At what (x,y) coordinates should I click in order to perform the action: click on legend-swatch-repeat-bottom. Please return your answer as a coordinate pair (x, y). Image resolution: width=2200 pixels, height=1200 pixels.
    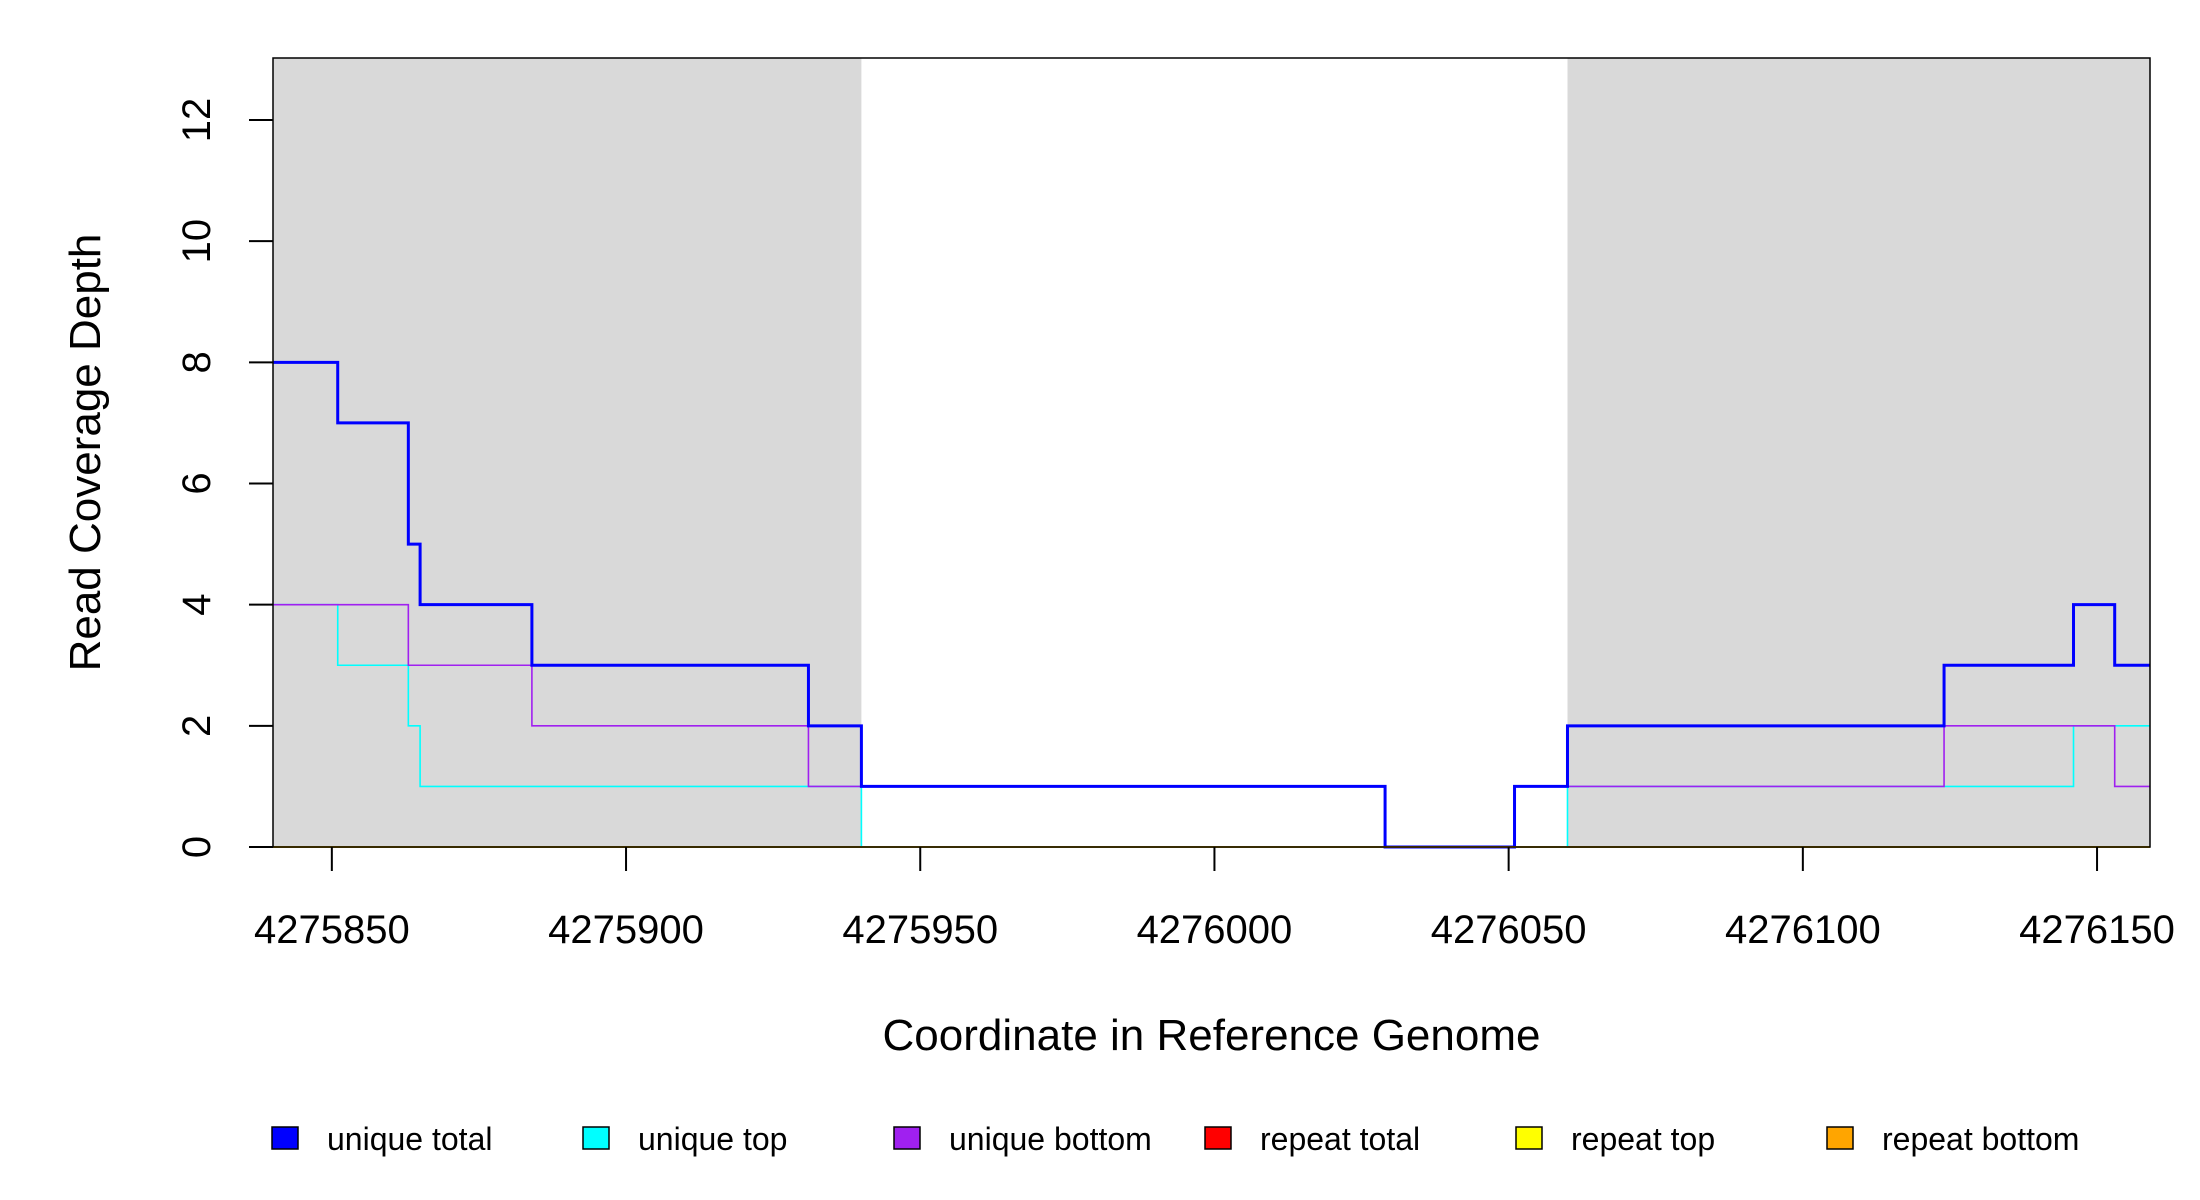
    Looking at the image, I should click on (1840, 1138).